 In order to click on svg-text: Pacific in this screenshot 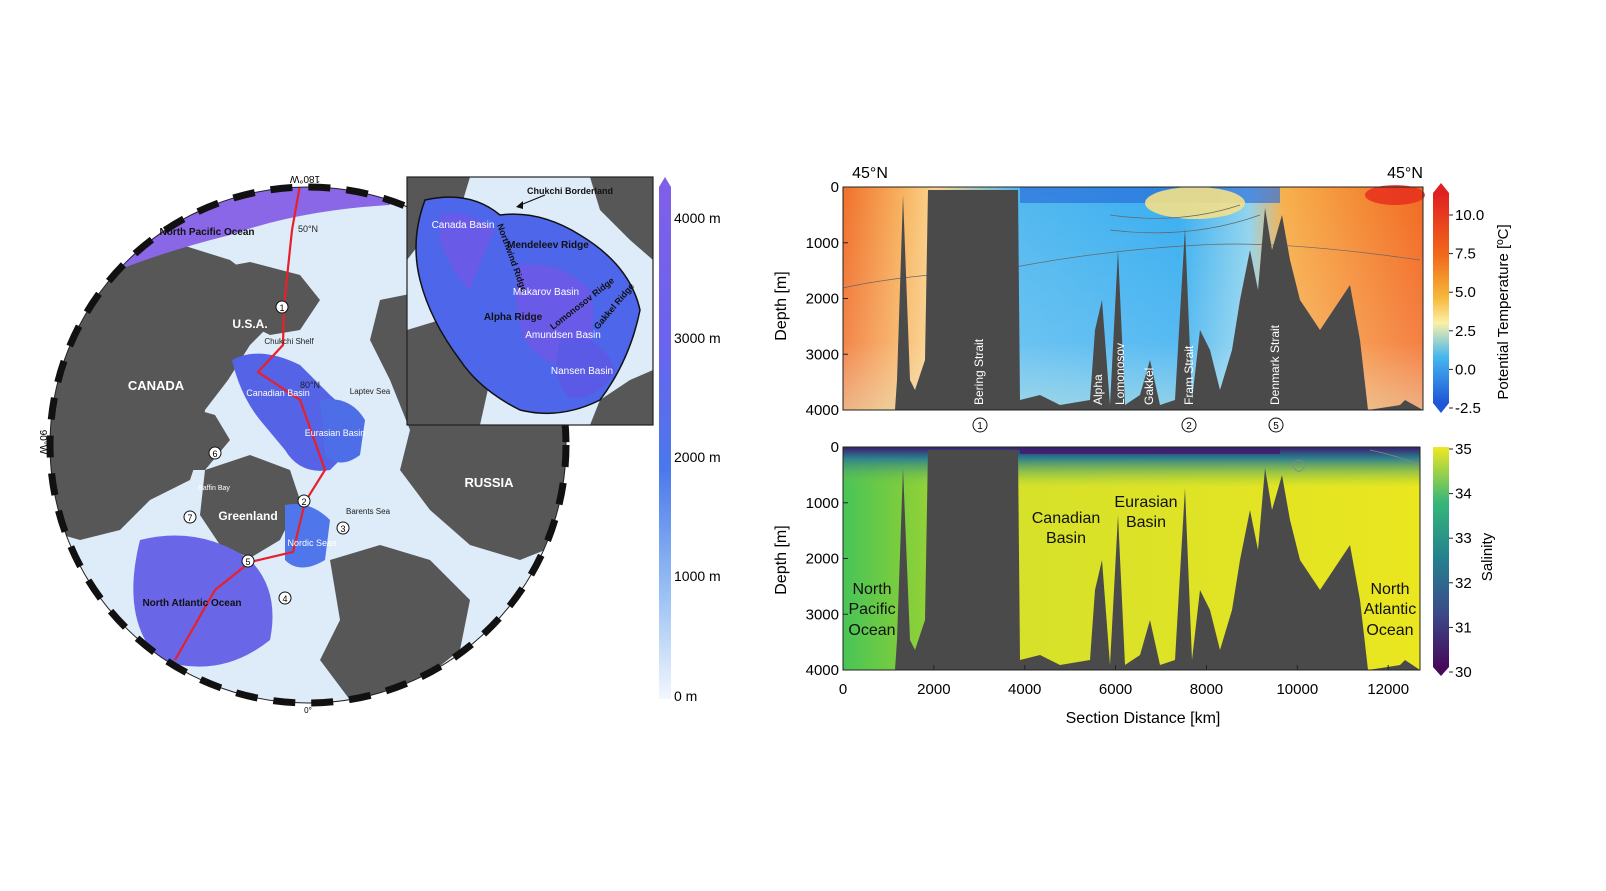, I will do `click(871, 609)`.